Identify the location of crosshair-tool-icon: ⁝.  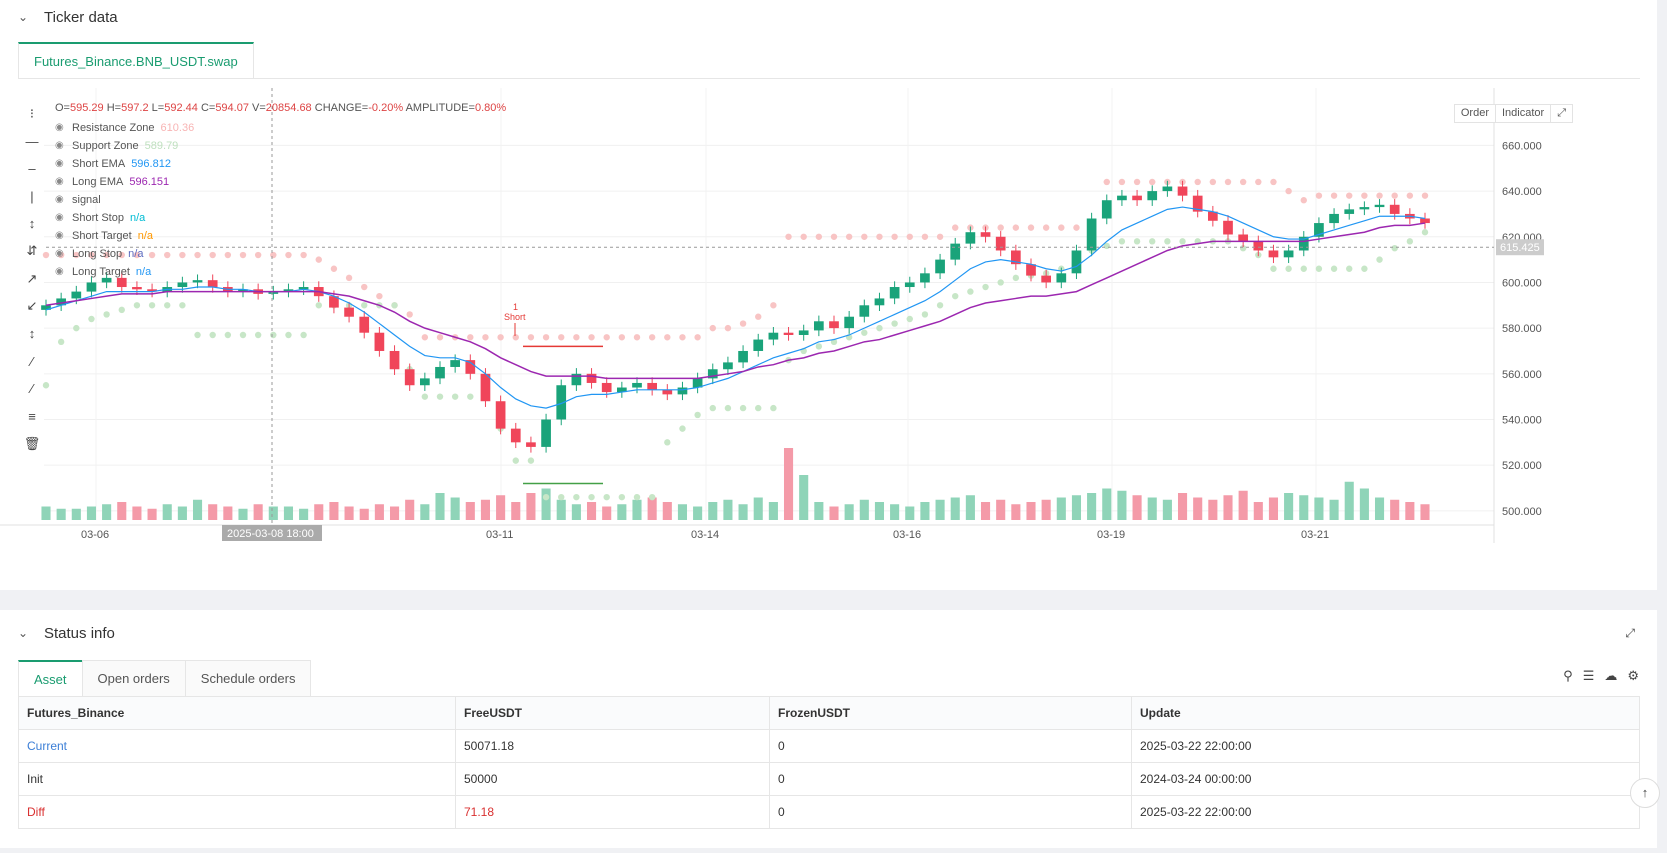
(32, 113).